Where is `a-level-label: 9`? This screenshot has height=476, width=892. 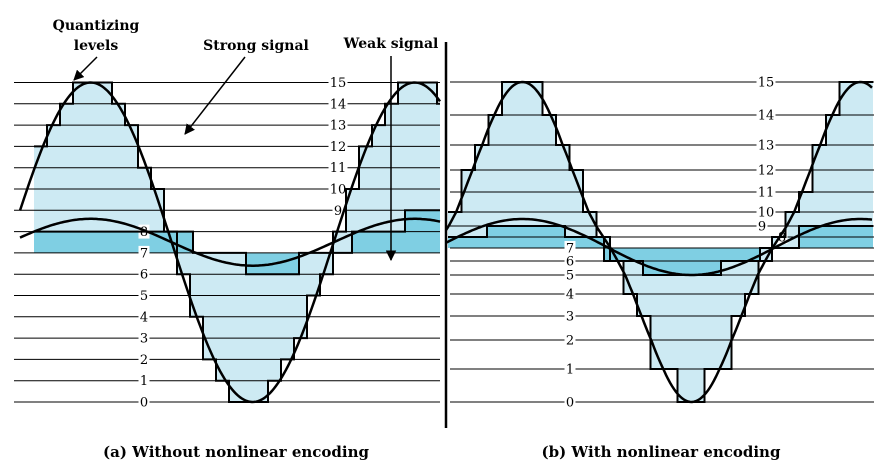 a-level-label: 9 is located at coordinates (338, 211).